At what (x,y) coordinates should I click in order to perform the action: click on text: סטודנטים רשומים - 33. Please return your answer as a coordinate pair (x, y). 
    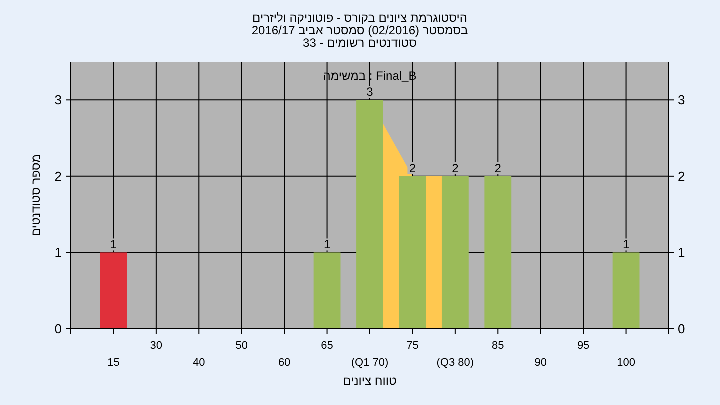
    Looking at the image, I should click on (360, 43).